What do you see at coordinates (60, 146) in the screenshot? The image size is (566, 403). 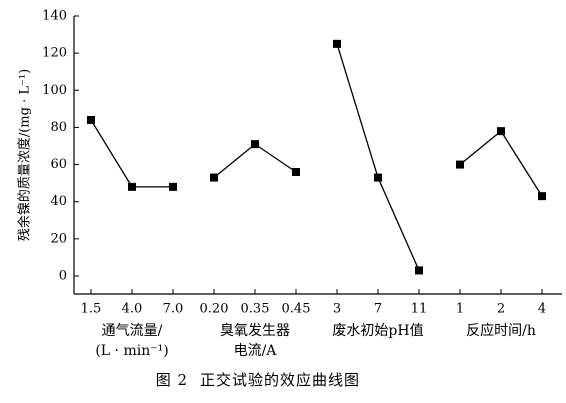 I see `y-axis-ticks: 0 20 40 60 80 100 120 140` at bounding box center [60, 146].